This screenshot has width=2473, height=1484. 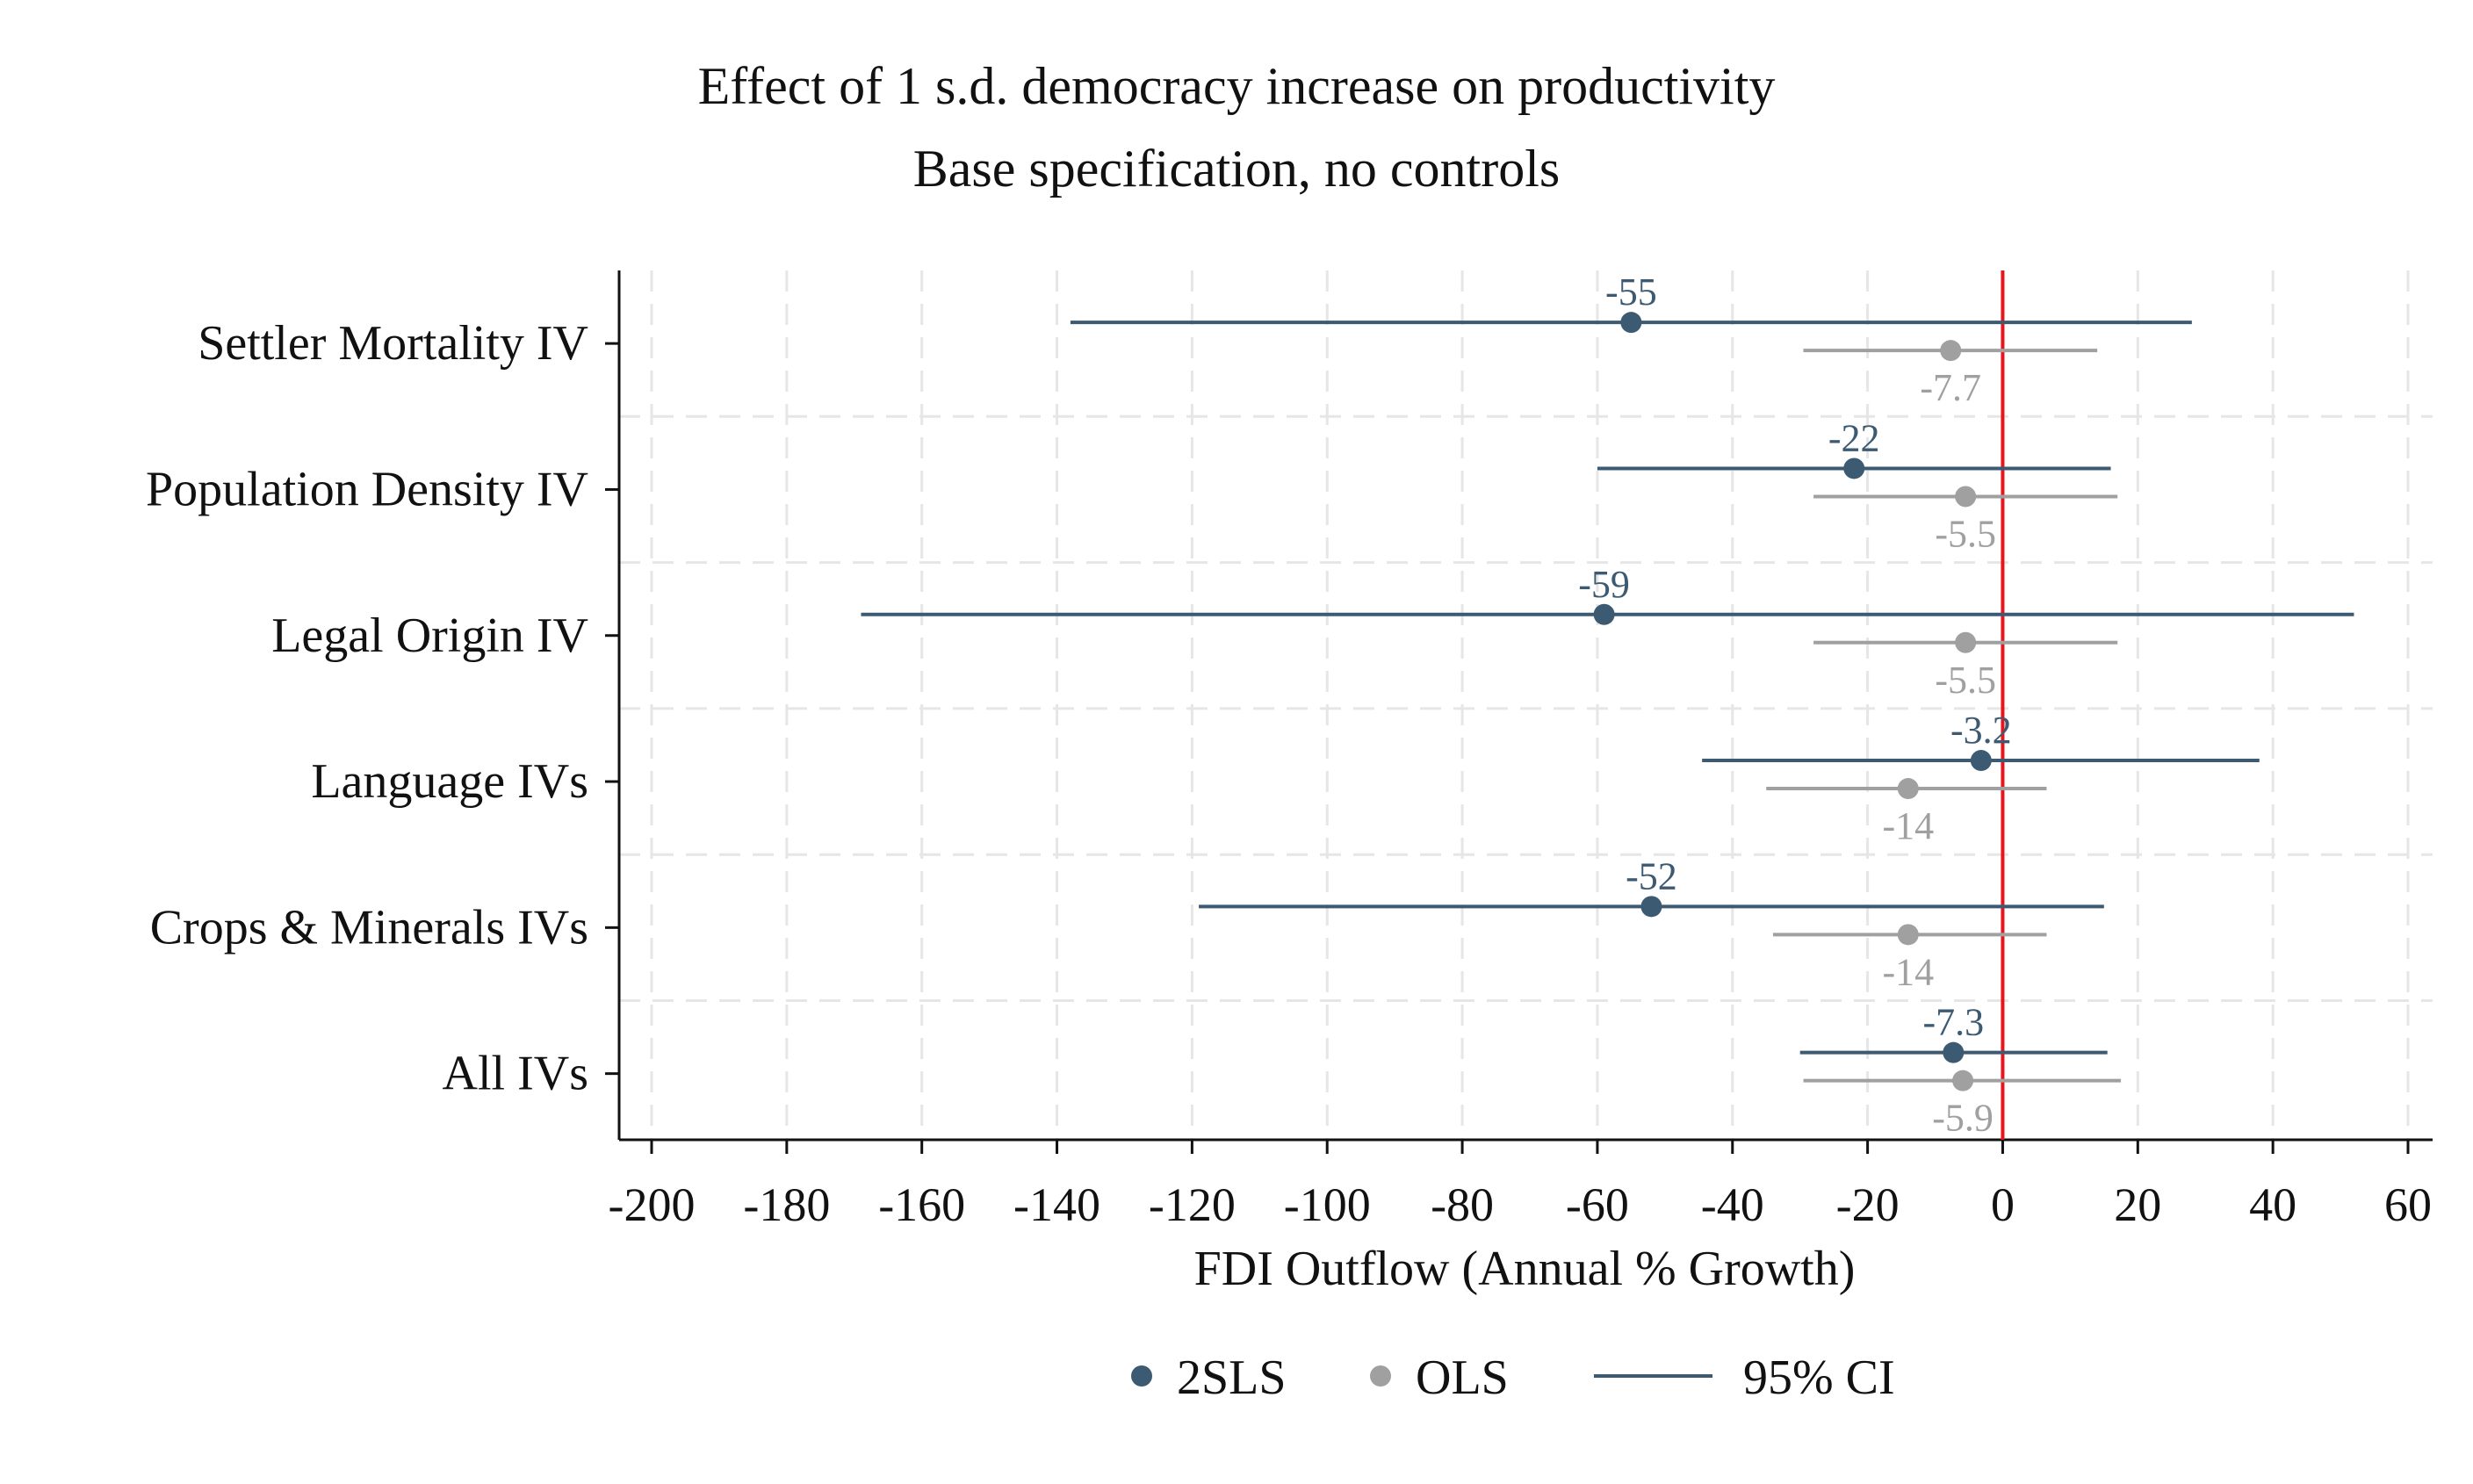 What do you see at coordinates (1597, 1204) in the screenshot?
I see `x-tick-label: -60` at bounding box center [1597, 1204].